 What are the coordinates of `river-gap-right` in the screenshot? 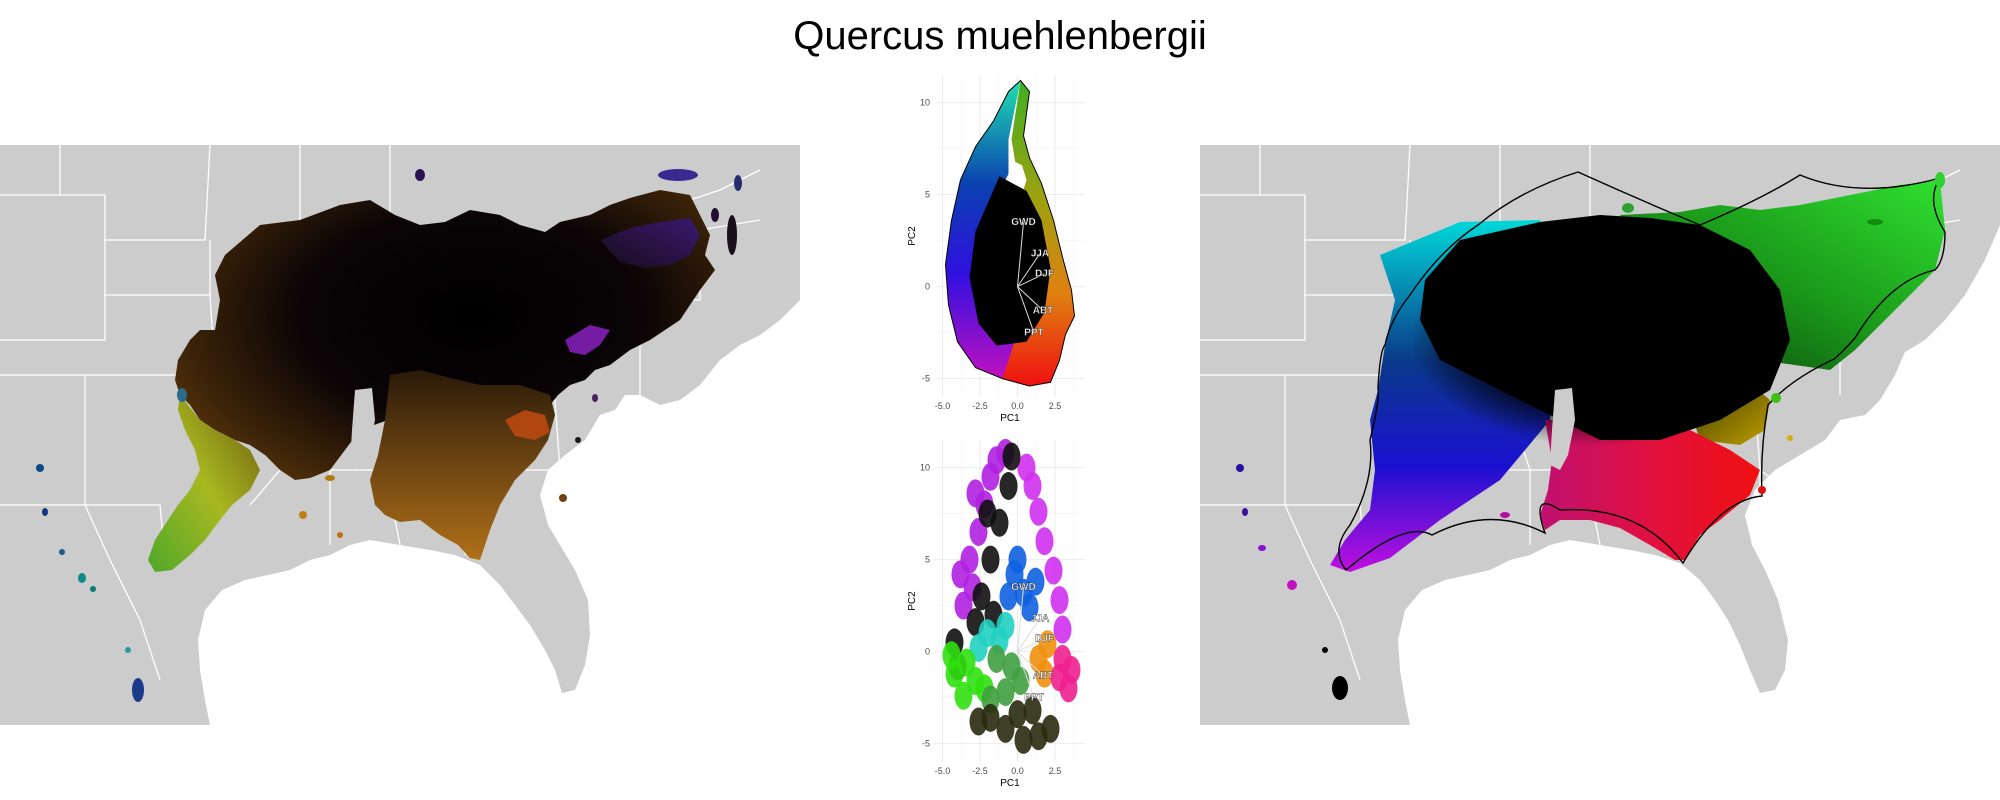 It's located at (1562, 429).